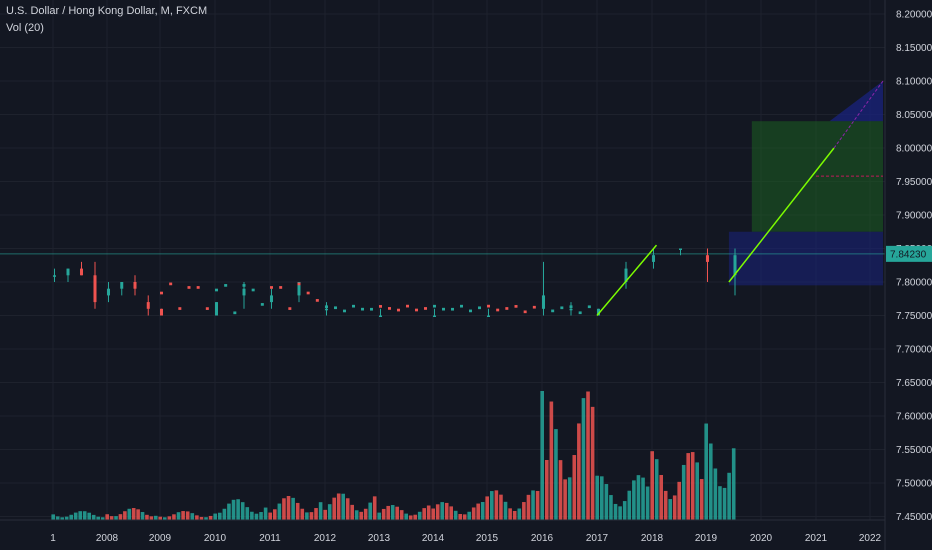 The width and height of the screenshot is (932, 550). I want to click on current-price-tag, so click(909, 253).